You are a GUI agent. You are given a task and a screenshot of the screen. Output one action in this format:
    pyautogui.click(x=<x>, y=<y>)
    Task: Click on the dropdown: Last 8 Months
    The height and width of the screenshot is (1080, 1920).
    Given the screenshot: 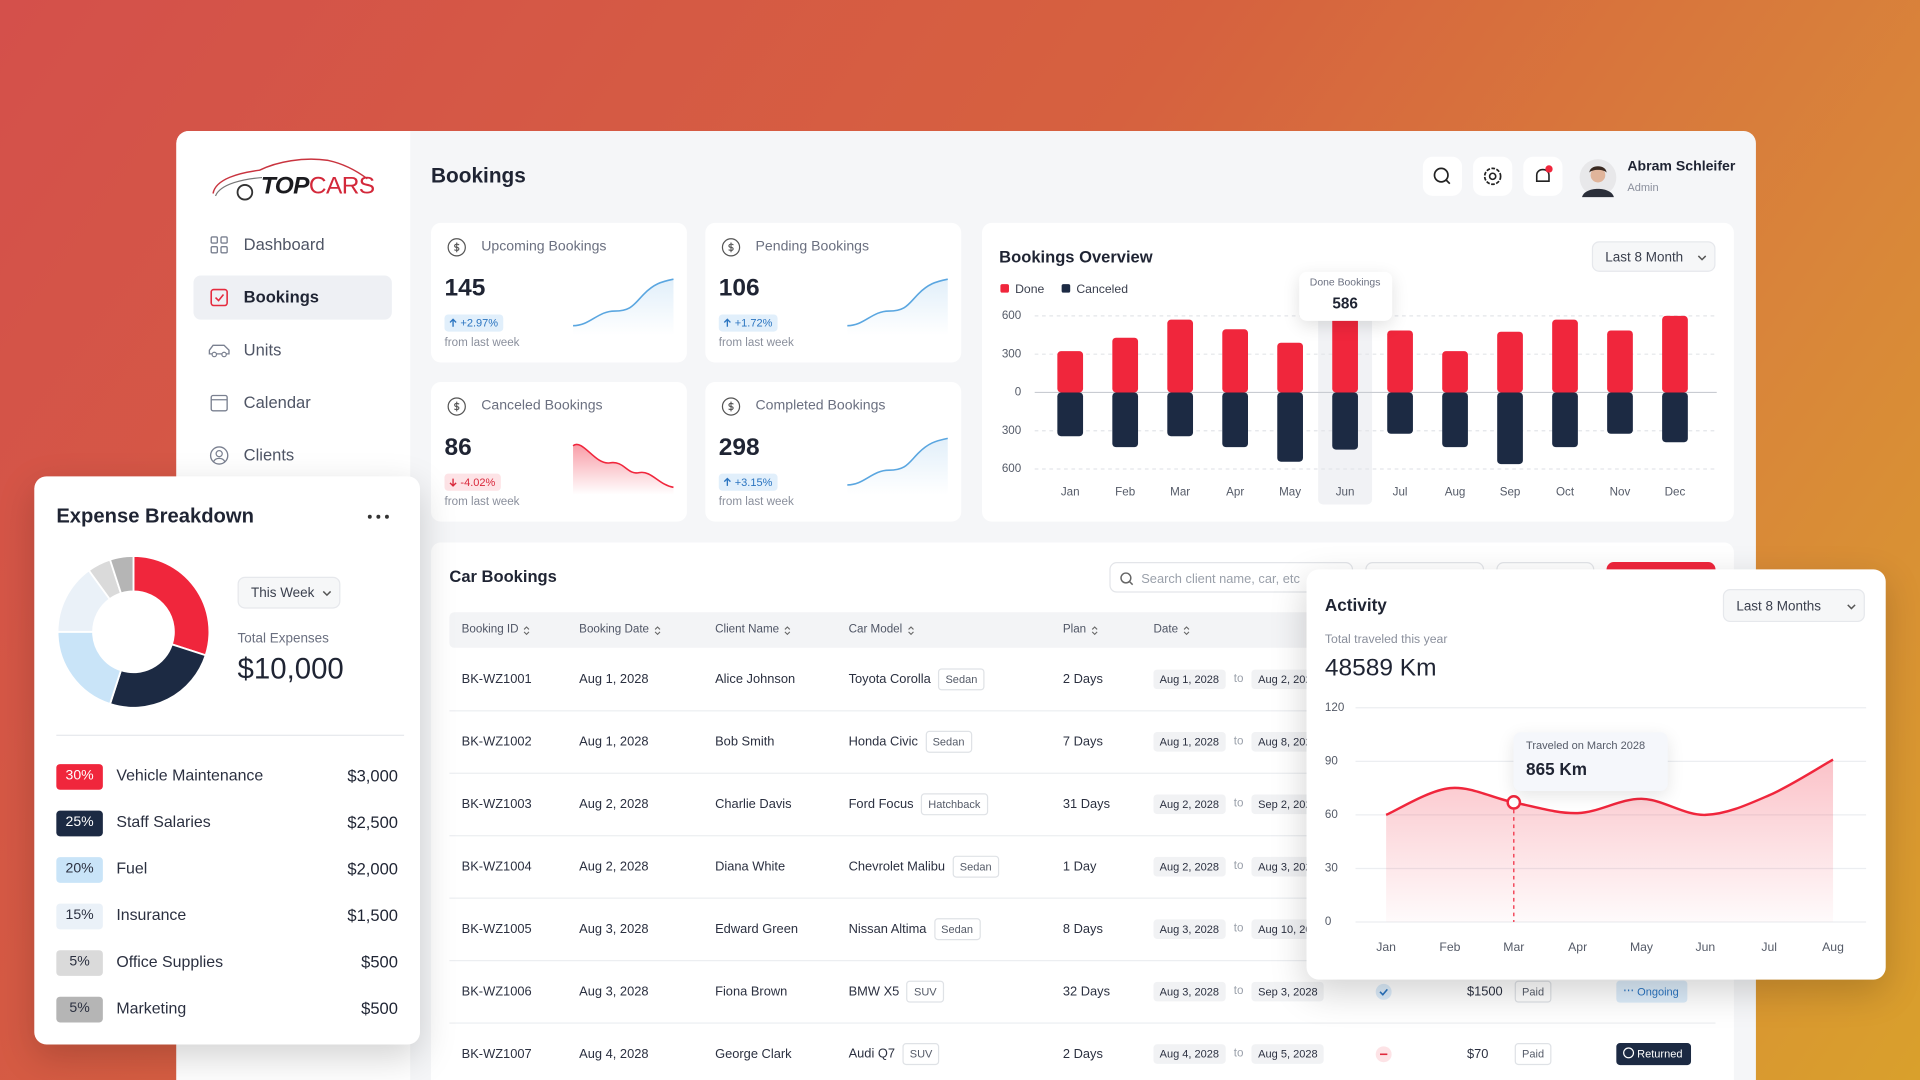 What is the action you would take?
    pyautogui.click(x=1793, y=605)
    